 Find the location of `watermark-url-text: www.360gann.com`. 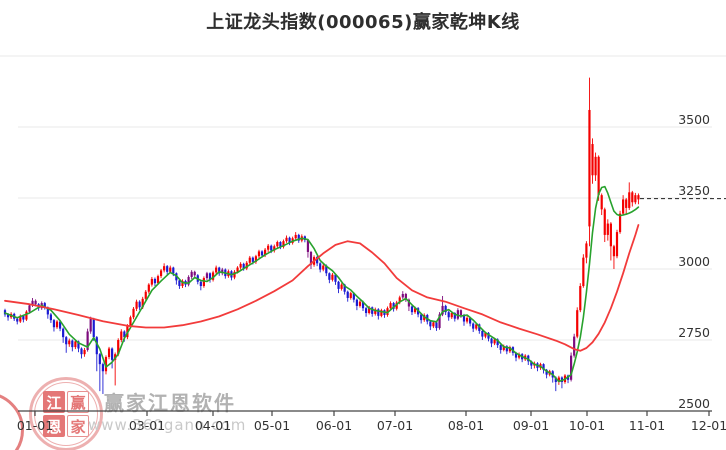

watermark-url-text: www.360gann.com is located at coordinates (167, 425).